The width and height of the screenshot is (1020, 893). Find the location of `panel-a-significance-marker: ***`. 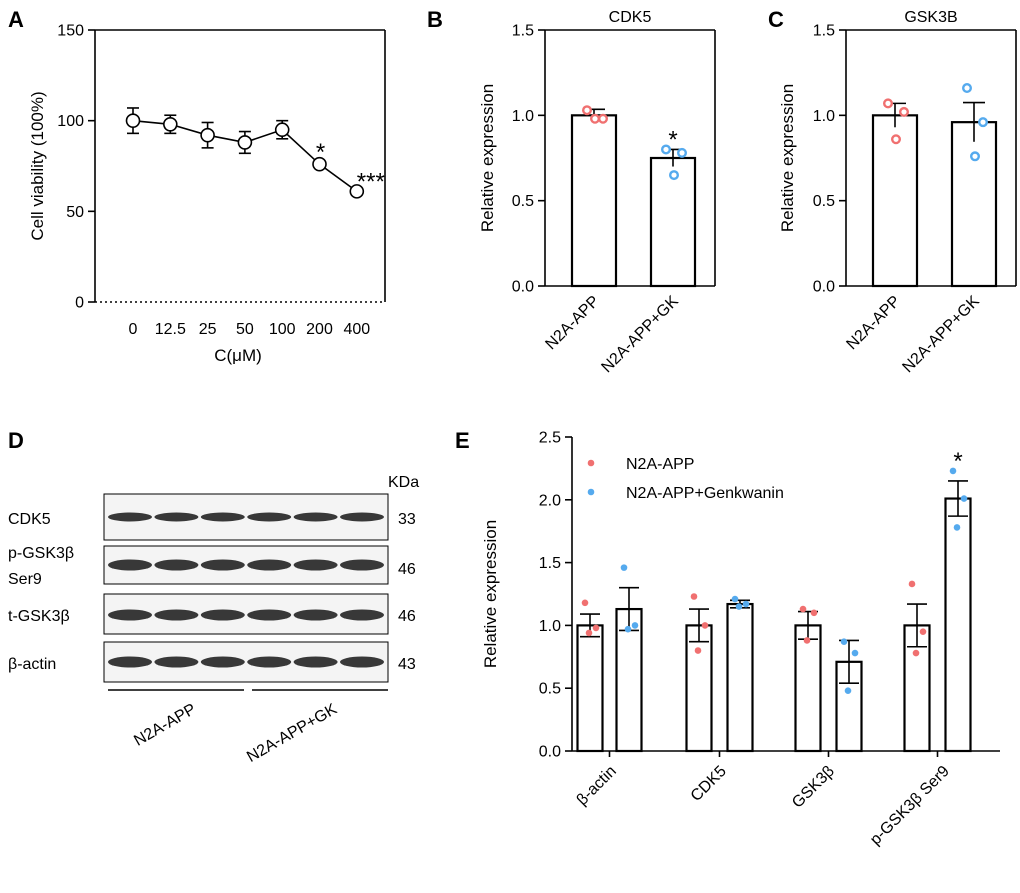

panel-a-significance-marker: *** is located at coordinates (371, 181).